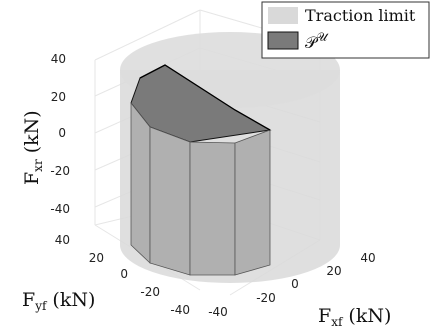 This screenshot has width=432, height=330. I want to click on legend-label-traction-limit: Traction limit, so click(360, 15).